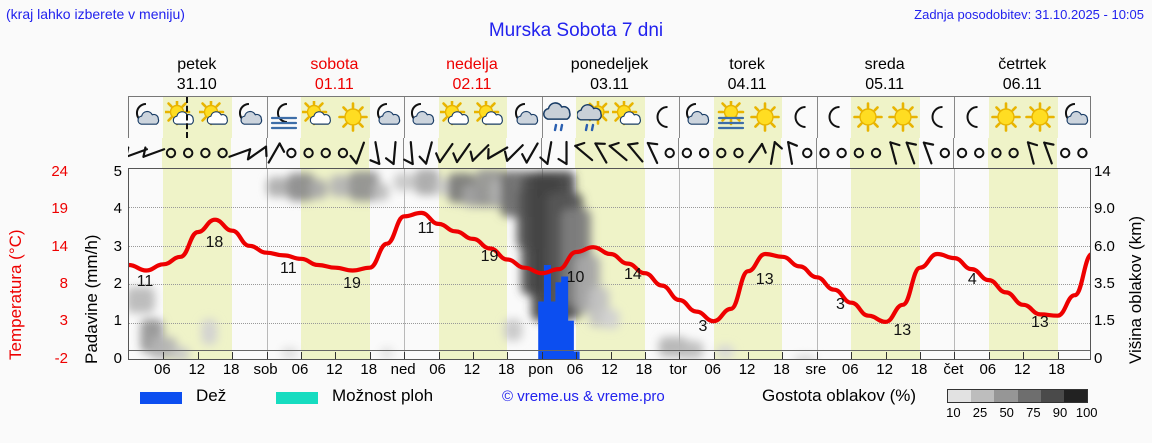 The height and width of the screenshot is (443, 1152). I want to click on day-name: sobota, so click(334, 64).